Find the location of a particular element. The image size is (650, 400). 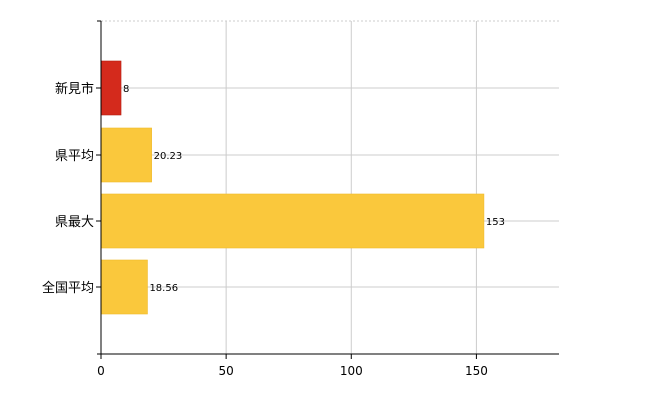

category-label: 県平均 is located at coordinates (74, 156).